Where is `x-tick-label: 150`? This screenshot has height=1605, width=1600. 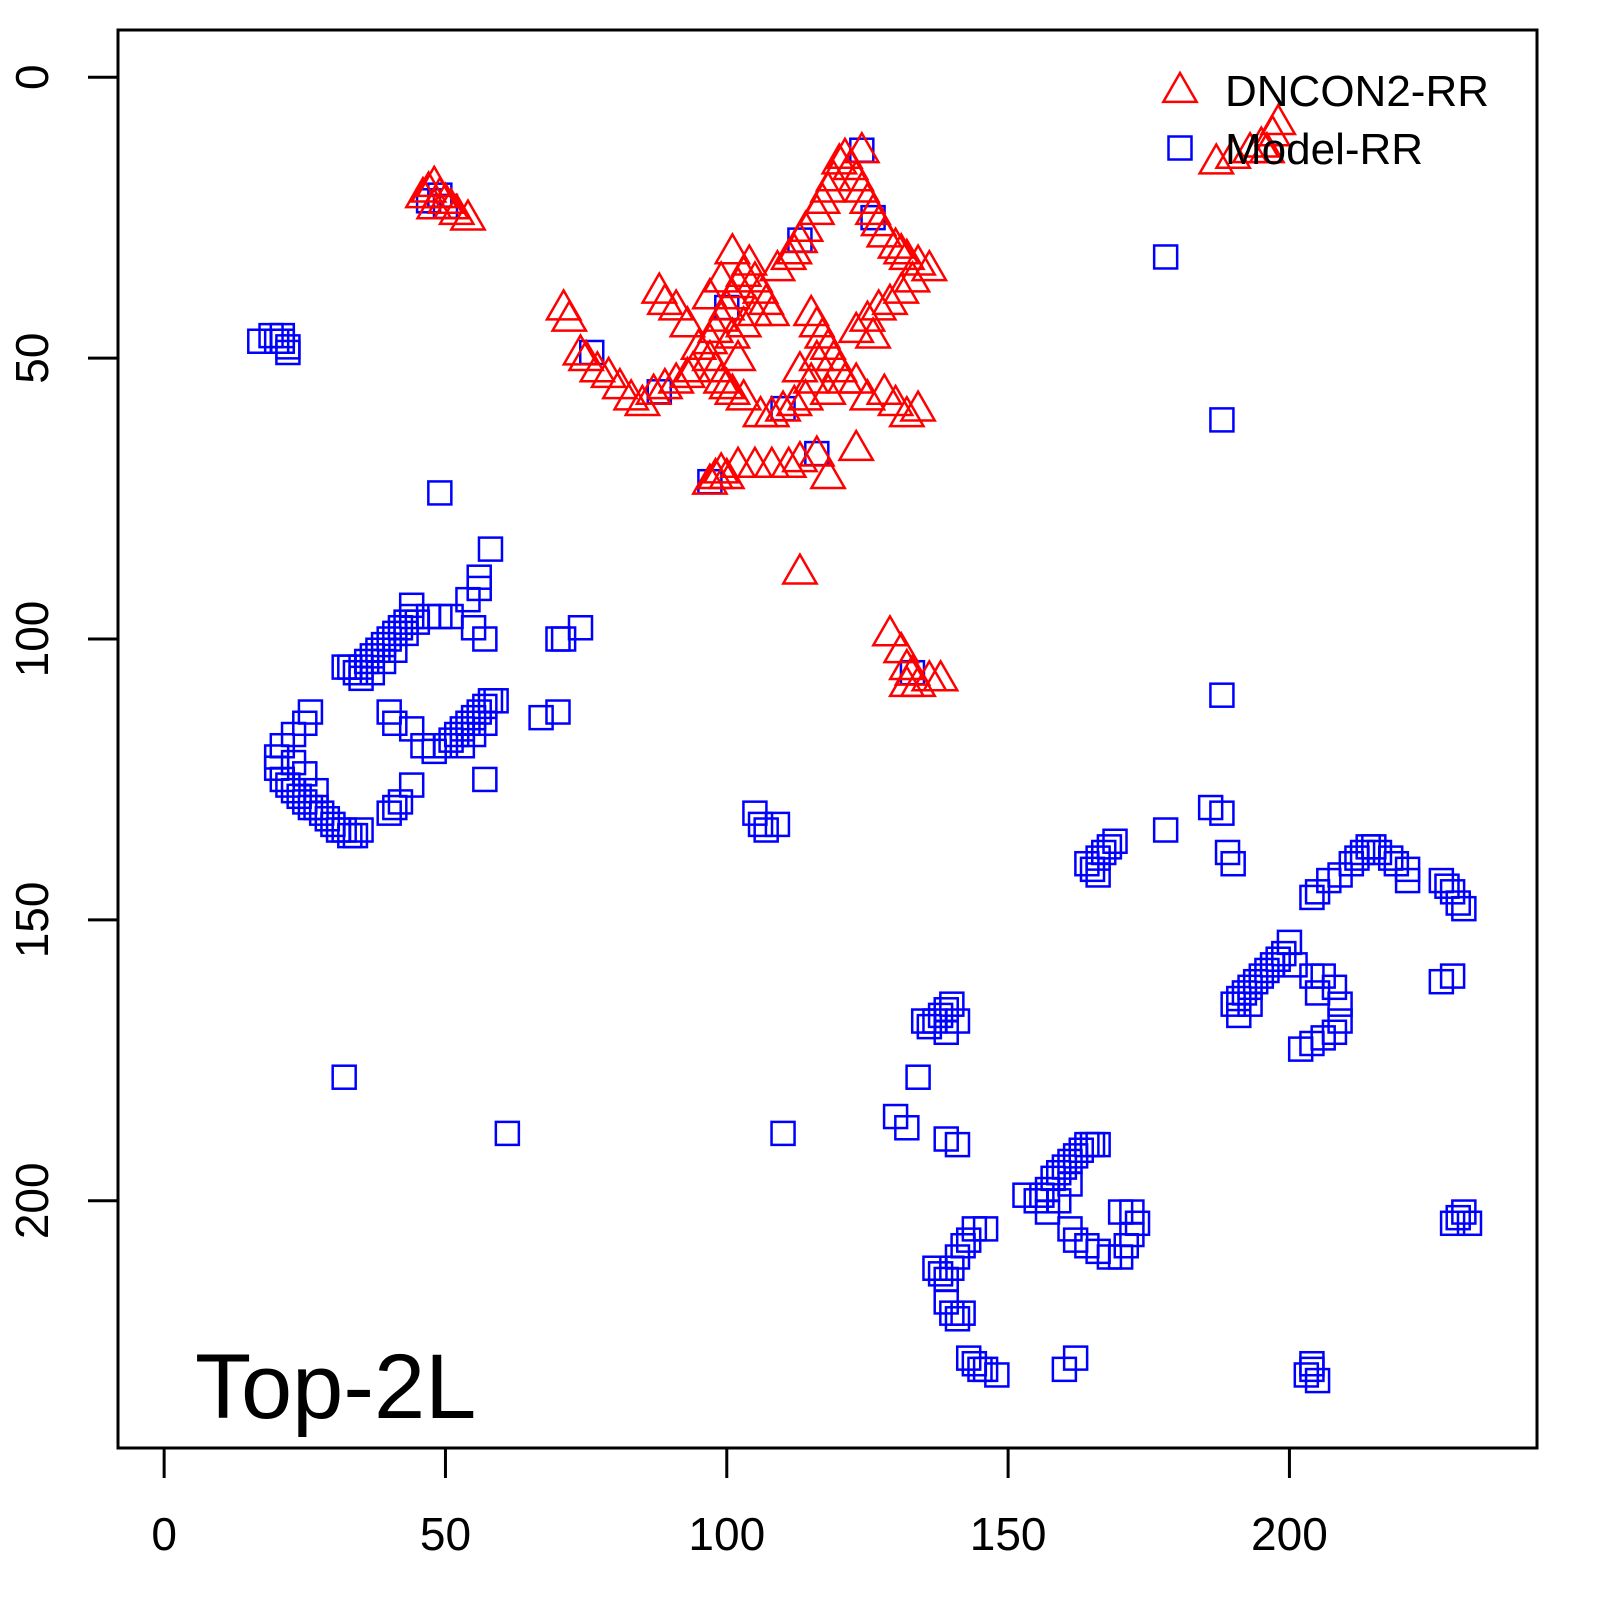
x-tick-label: 150 is located at coordinates (1008, 1534).